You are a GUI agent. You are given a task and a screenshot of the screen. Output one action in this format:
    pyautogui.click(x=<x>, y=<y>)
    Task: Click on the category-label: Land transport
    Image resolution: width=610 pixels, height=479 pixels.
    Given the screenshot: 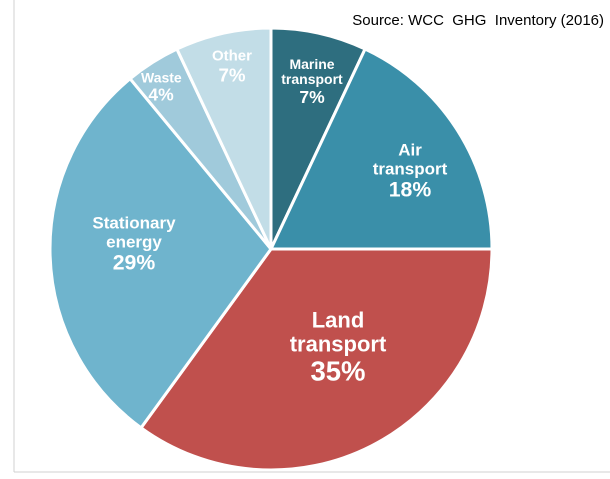 What is the action you would take?
    pyautogui.click(x=338, y=332)
    